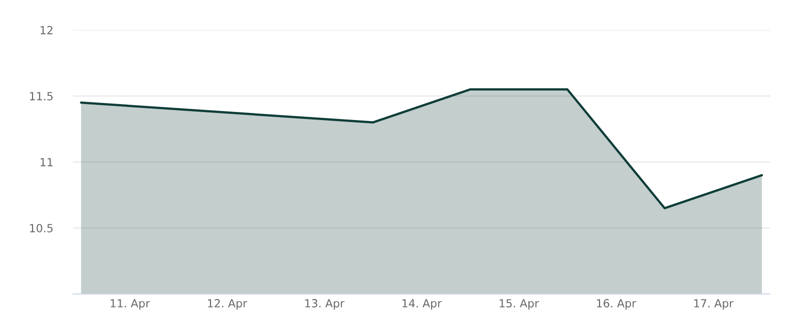  I want to click on x-tick-label: 15. Apr, so click(519, 304).